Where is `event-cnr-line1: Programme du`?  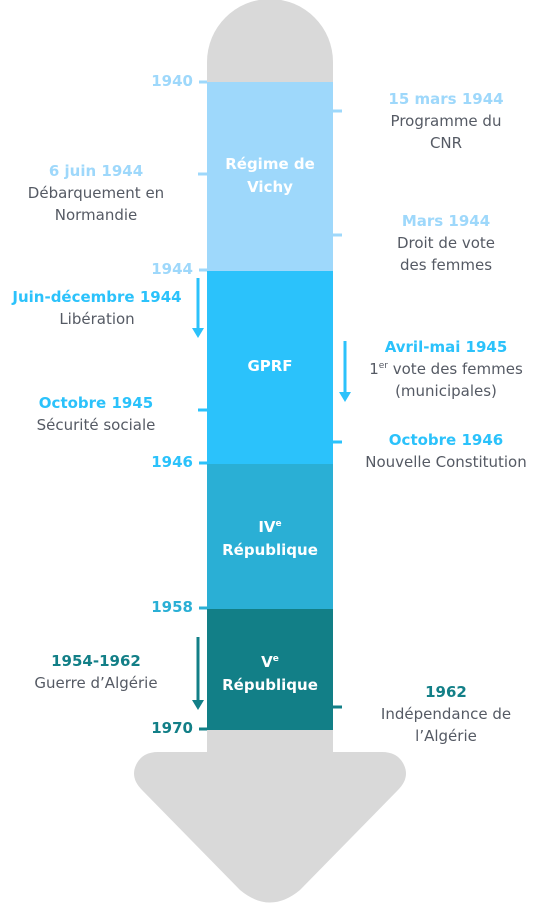
event-cnr-line1: Programme du is located at coordinates (446, 121).